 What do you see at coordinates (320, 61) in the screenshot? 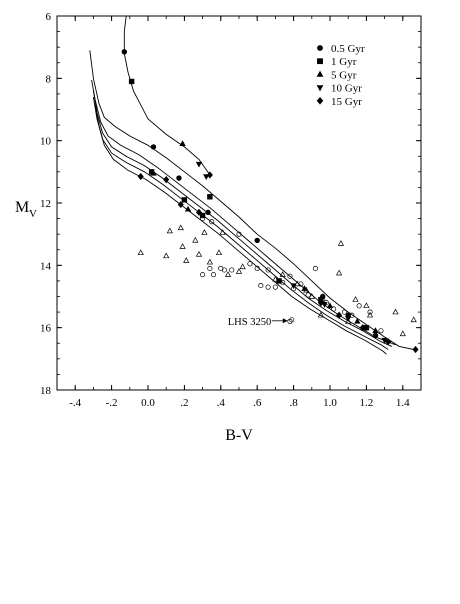
I see `legend-marker-square` at bounding box center [320, 61].